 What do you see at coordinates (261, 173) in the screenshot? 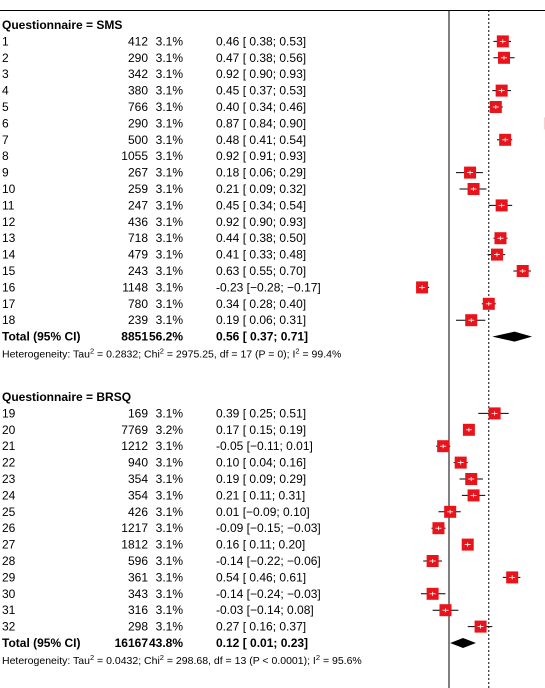
I see `study-estimate-text: 0.18 [ 0.06; 0.29]` at bounding box center [261, 173].